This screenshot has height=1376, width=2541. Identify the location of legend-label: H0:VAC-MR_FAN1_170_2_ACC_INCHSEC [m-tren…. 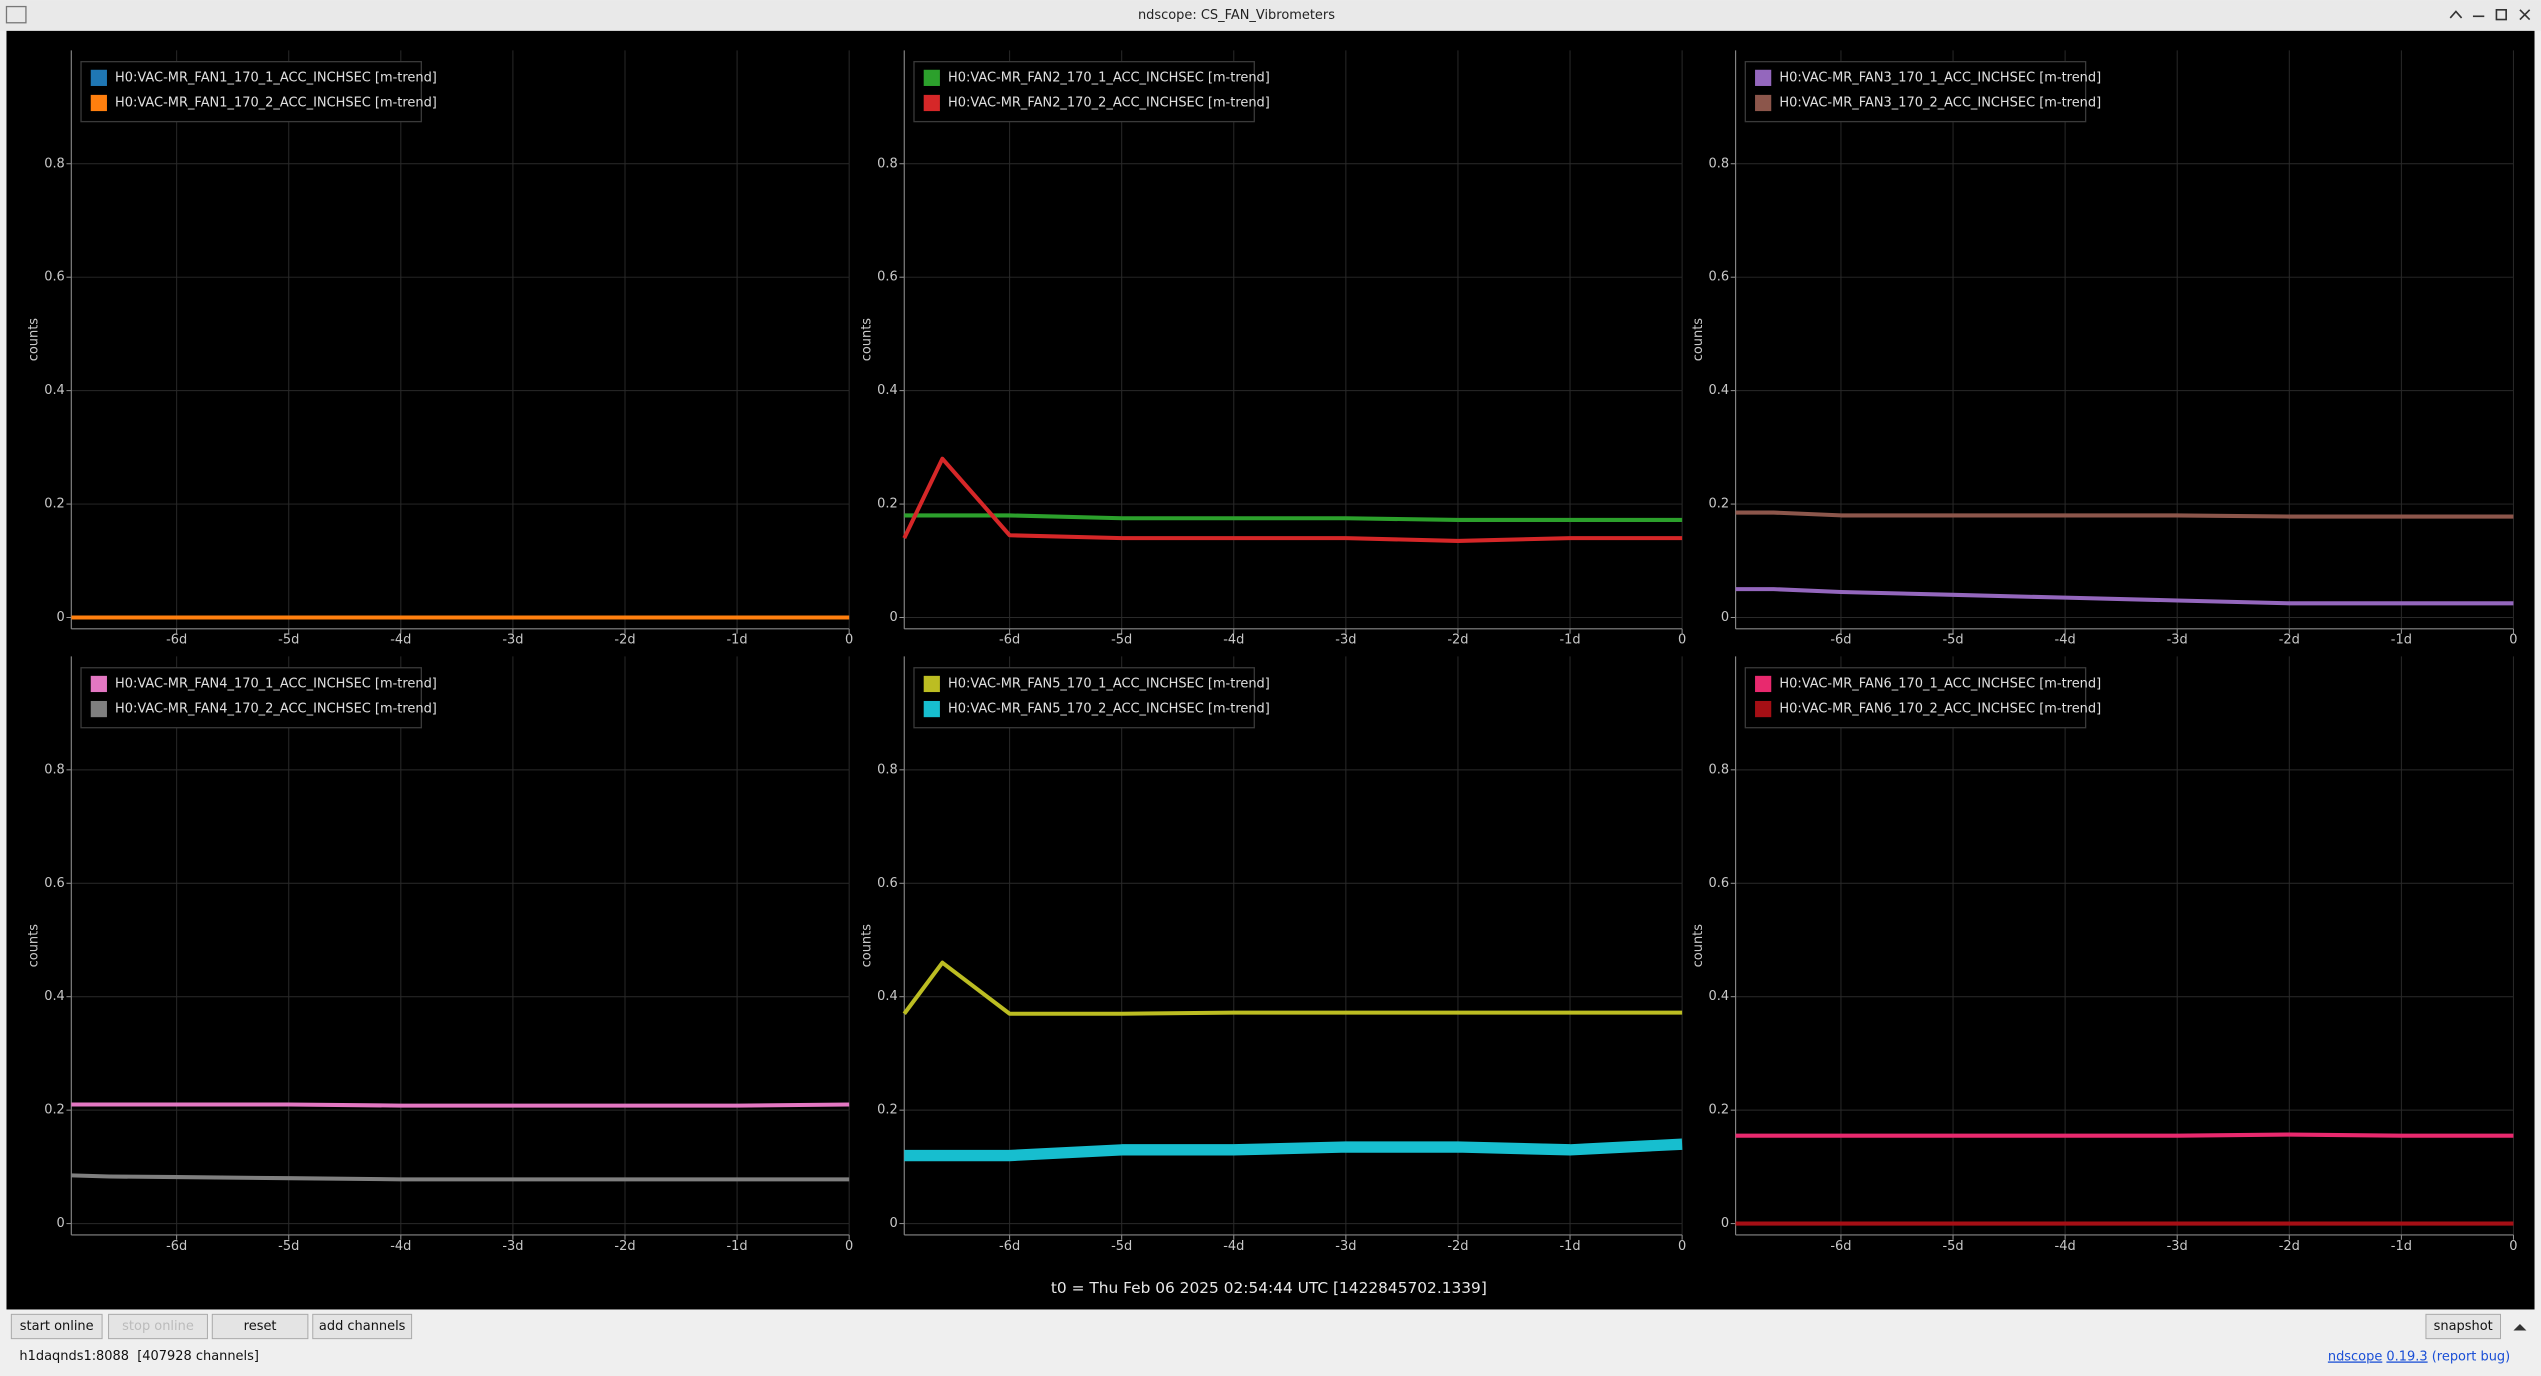
(276, 102).